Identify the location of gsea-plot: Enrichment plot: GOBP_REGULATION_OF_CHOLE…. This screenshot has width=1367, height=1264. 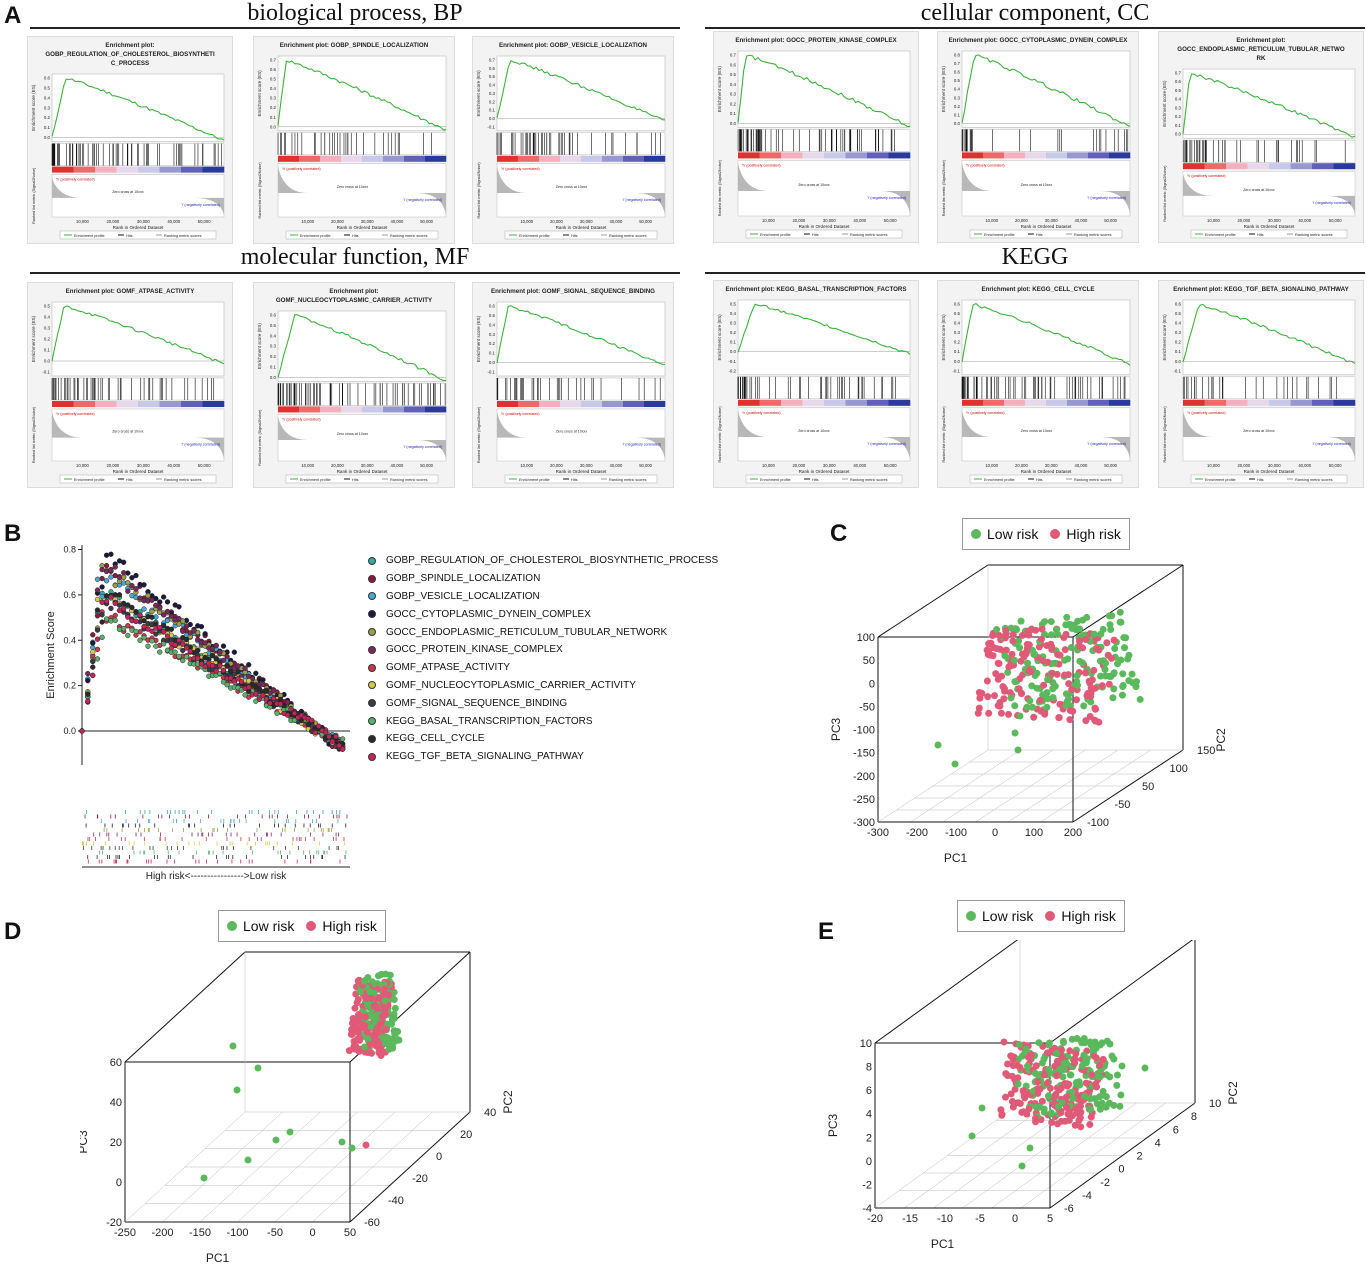
(130, 140).